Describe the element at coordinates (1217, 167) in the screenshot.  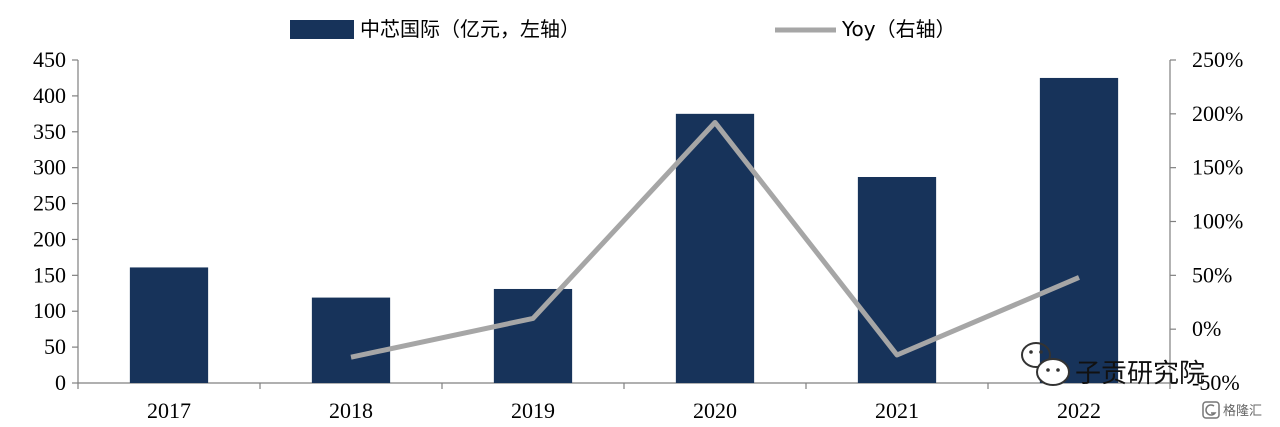
I see `right-tick-label: 150%` at that location.